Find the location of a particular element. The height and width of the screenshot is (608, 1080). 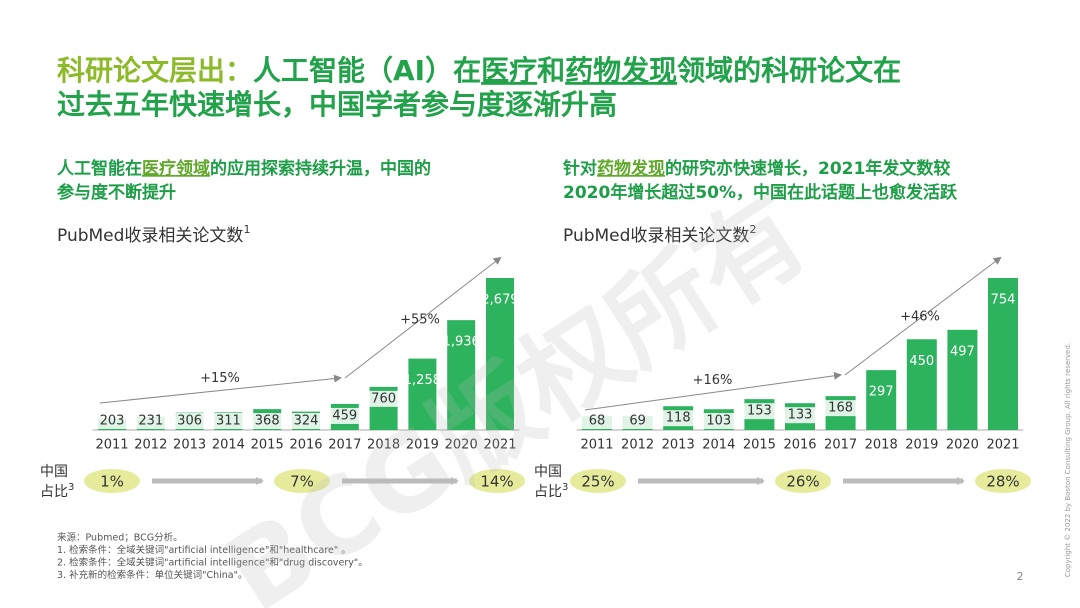

subtitle: 2020年增长超过50%，中国在此话题上也愈发活跃 is located at coordinates (760, 192).